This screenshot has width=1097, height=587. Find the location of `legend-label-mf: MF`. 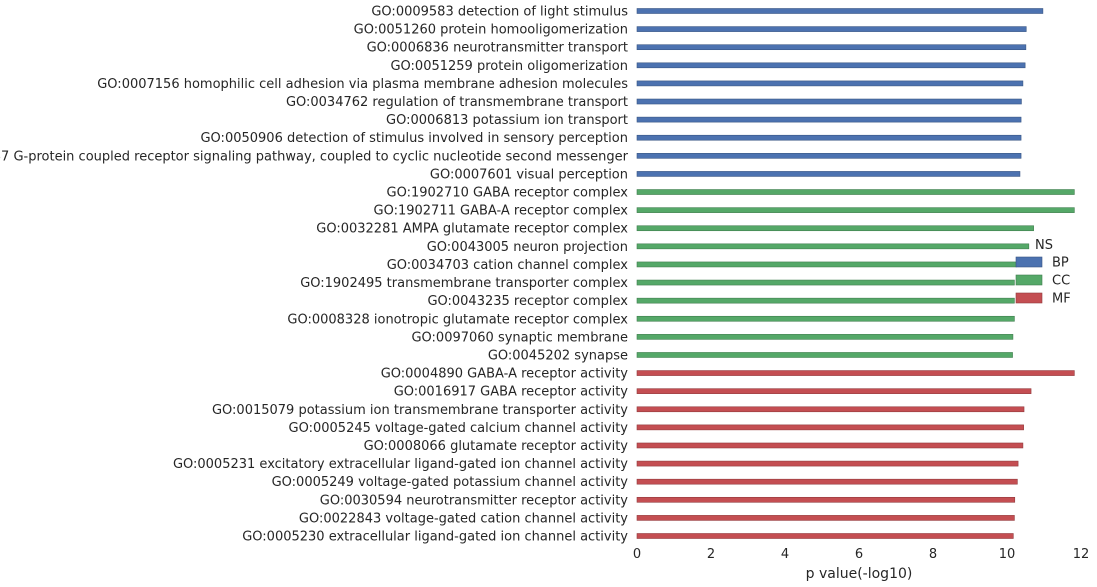

legend-label-mf: MF is located at coordinates (1061, 299).